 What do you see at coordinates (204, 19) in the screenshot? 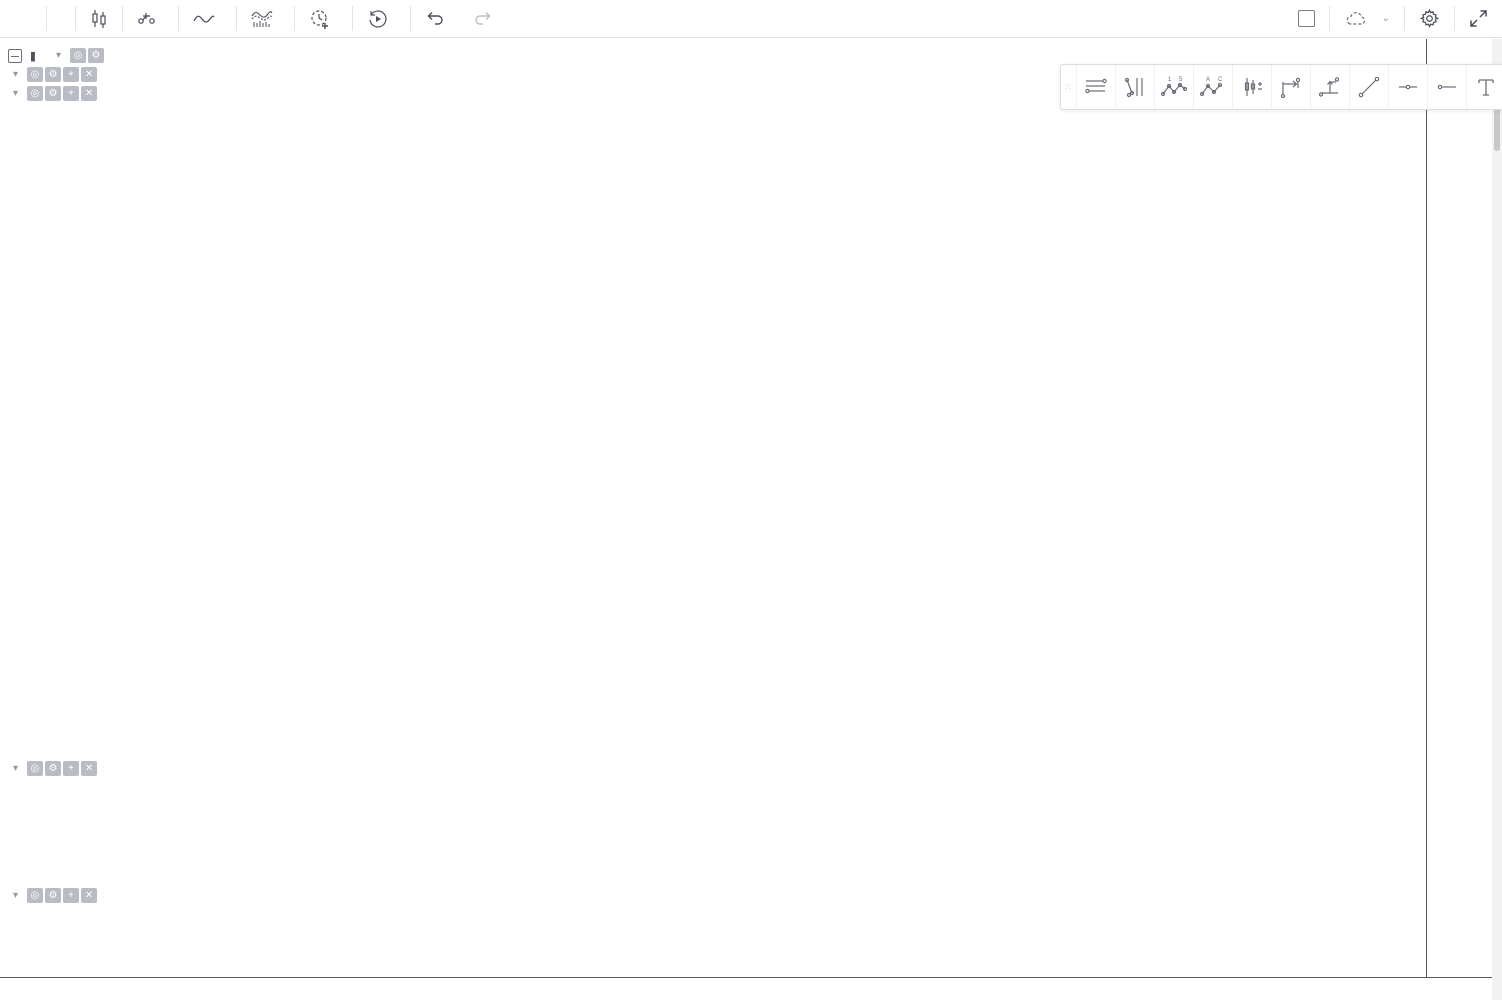
I see `indicators-icon` at bounding box center [204, 19].